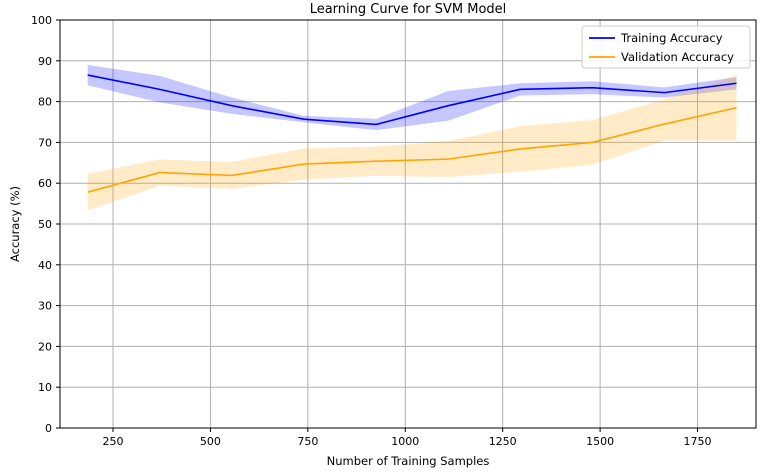 The image size is (767, 475). Describe the element at coordinates (408, 9) in the screenshot. I see `chart-title: Learning Curve for SVM Model` at that location.